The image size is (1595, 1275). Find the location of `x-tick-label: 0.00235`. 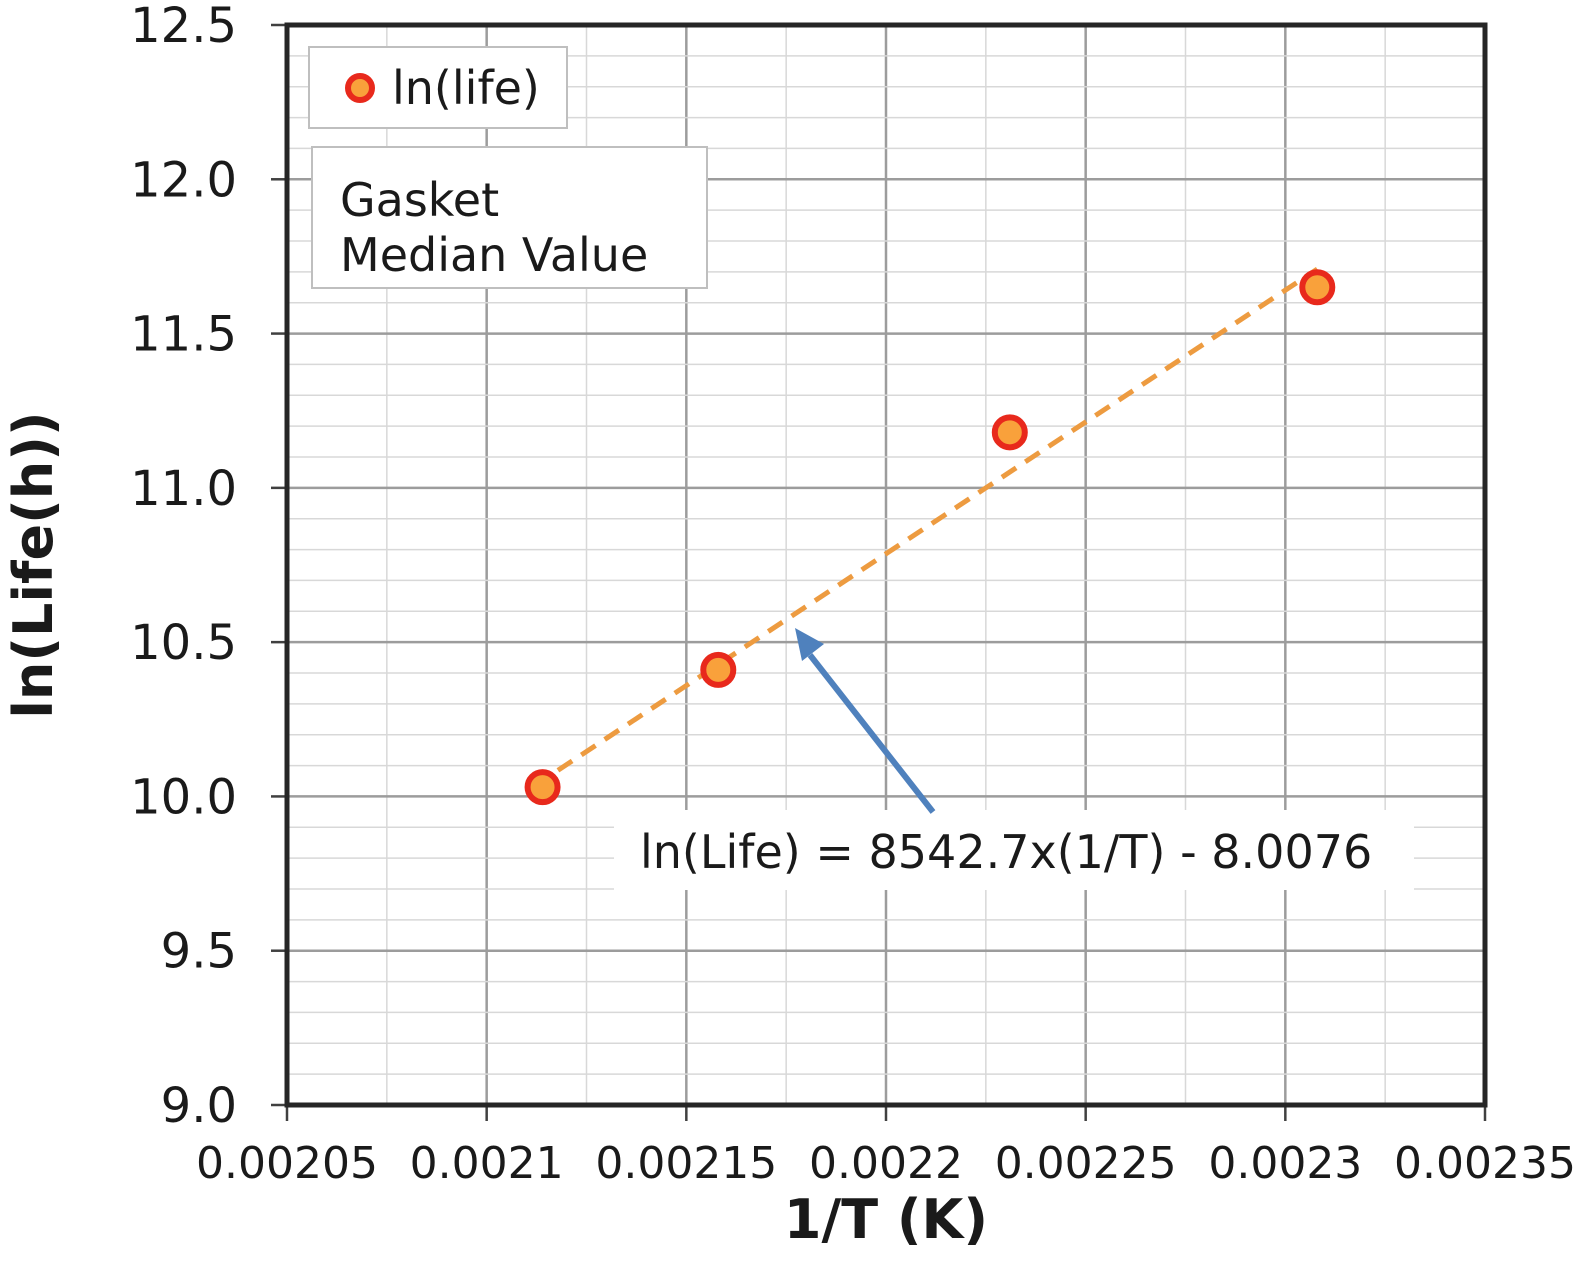

x-tick-label: 0.00235 is located at coordinates (1485, 1163).